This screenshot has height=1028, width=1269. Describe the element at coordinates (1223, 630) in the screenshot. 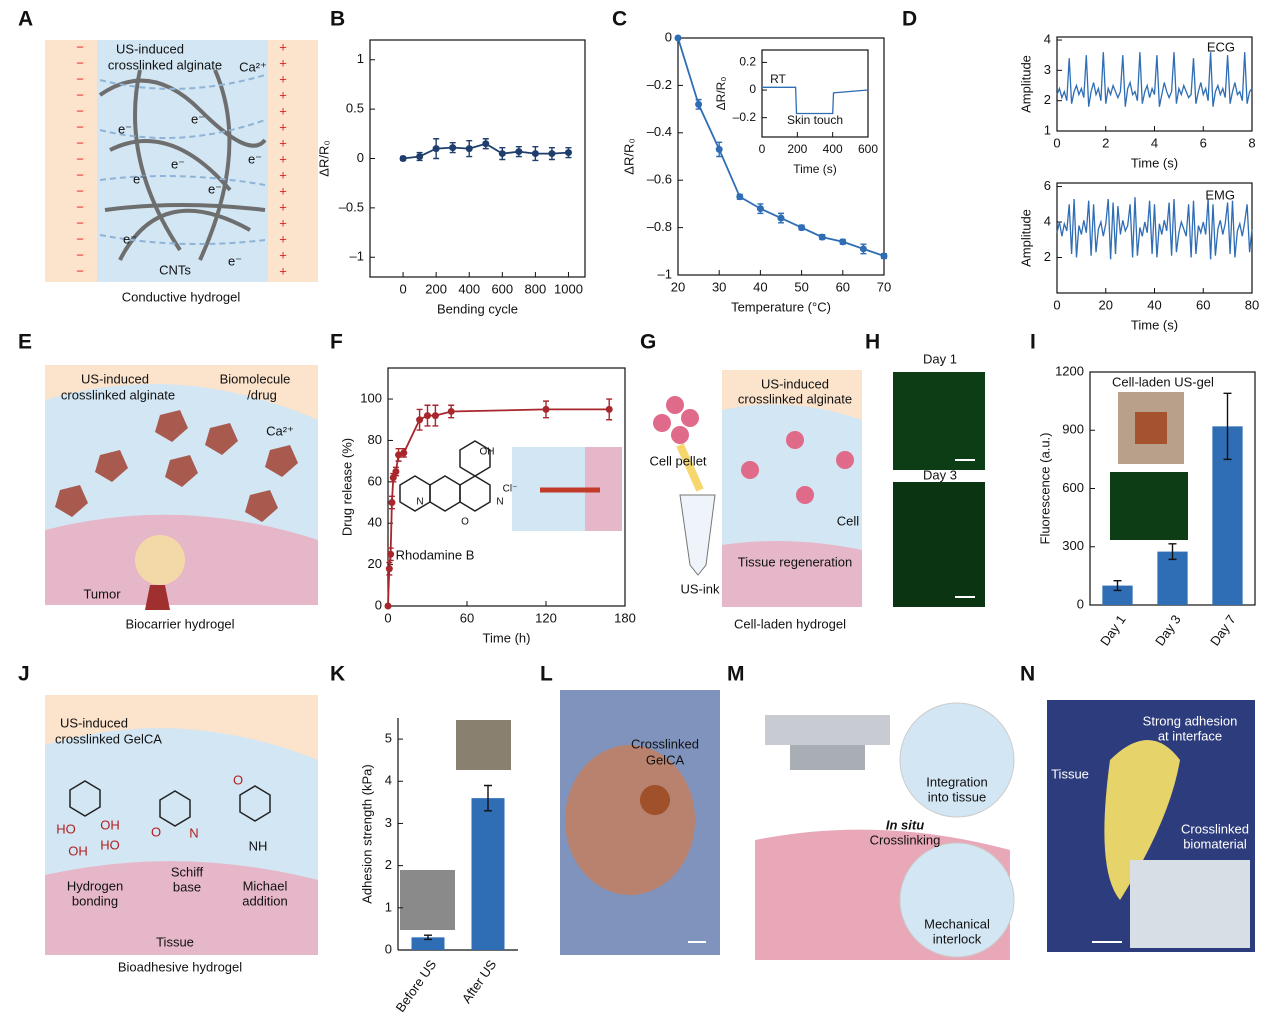

I see `x-tick-label: Day 7` at that location.